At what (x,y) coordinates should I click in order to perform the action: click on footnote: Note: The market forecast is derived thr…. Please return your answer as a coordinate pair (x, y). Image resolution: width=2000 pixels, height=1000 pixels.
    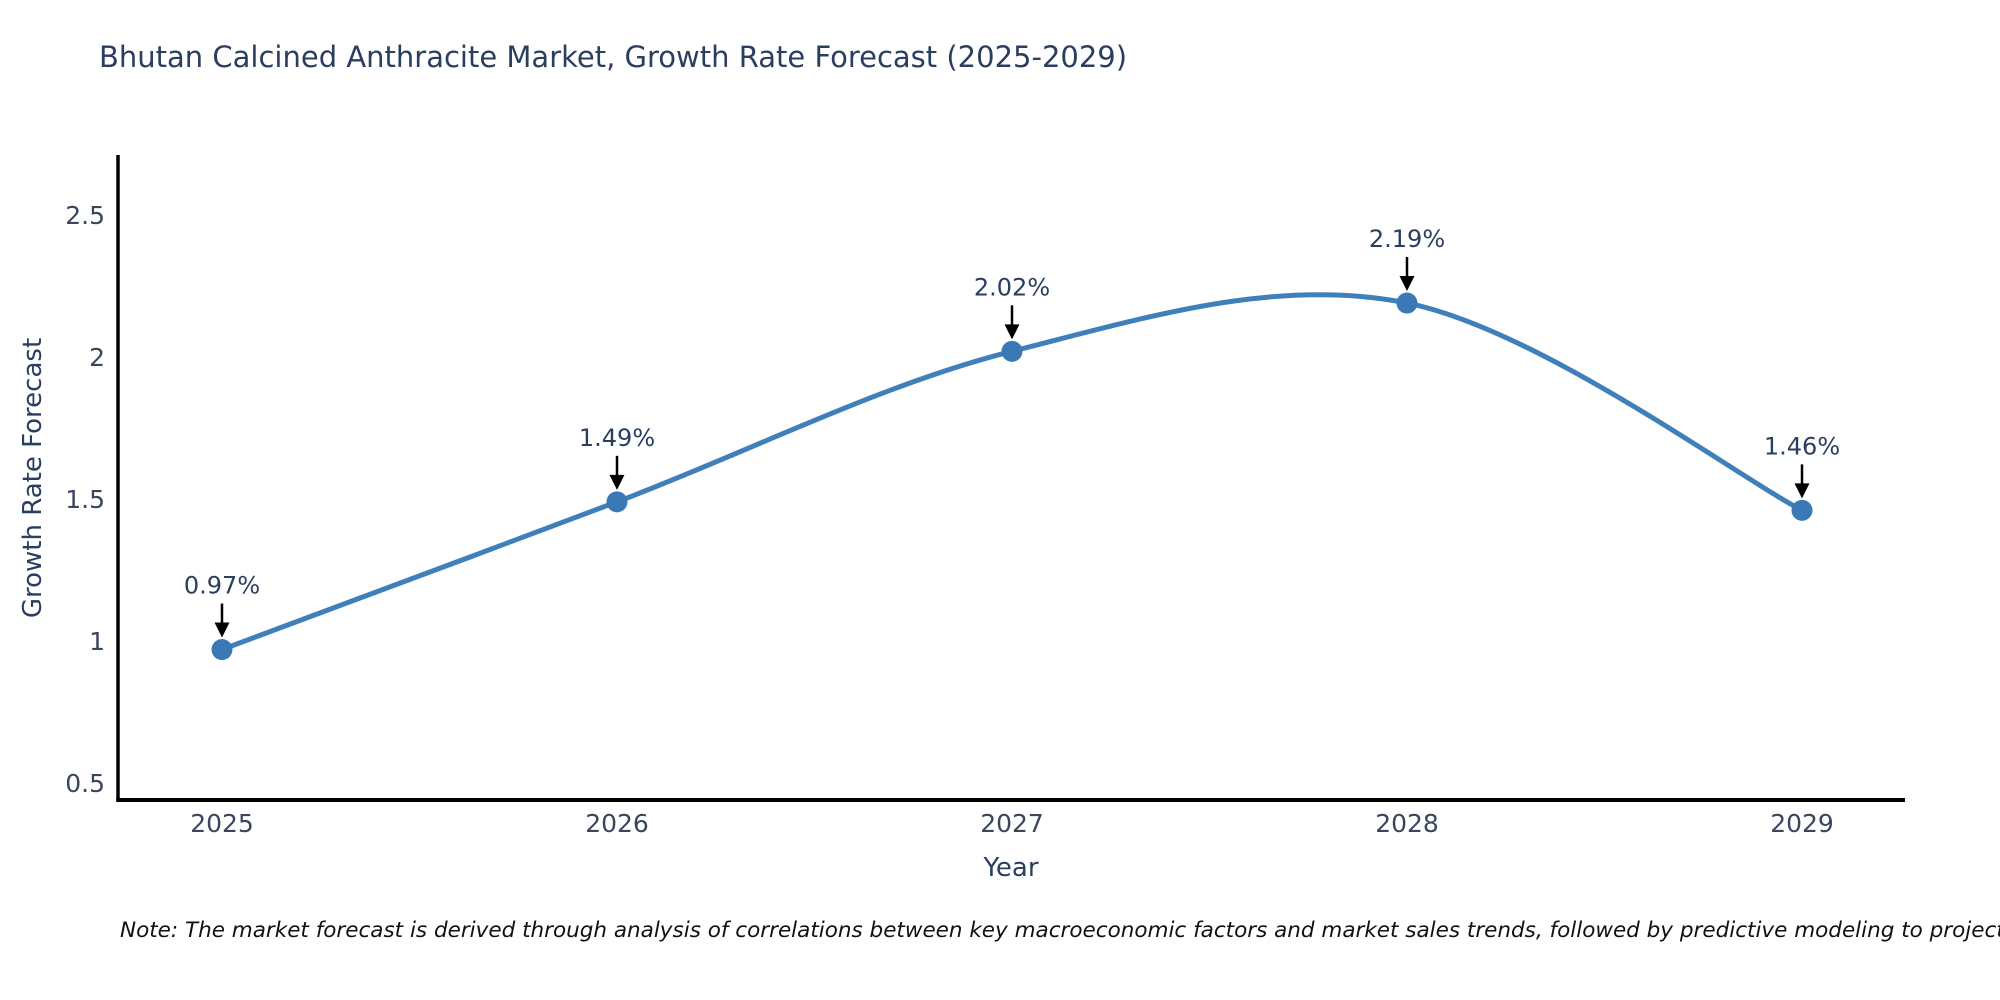
    Looking at the image, I should click on (1060, 930).